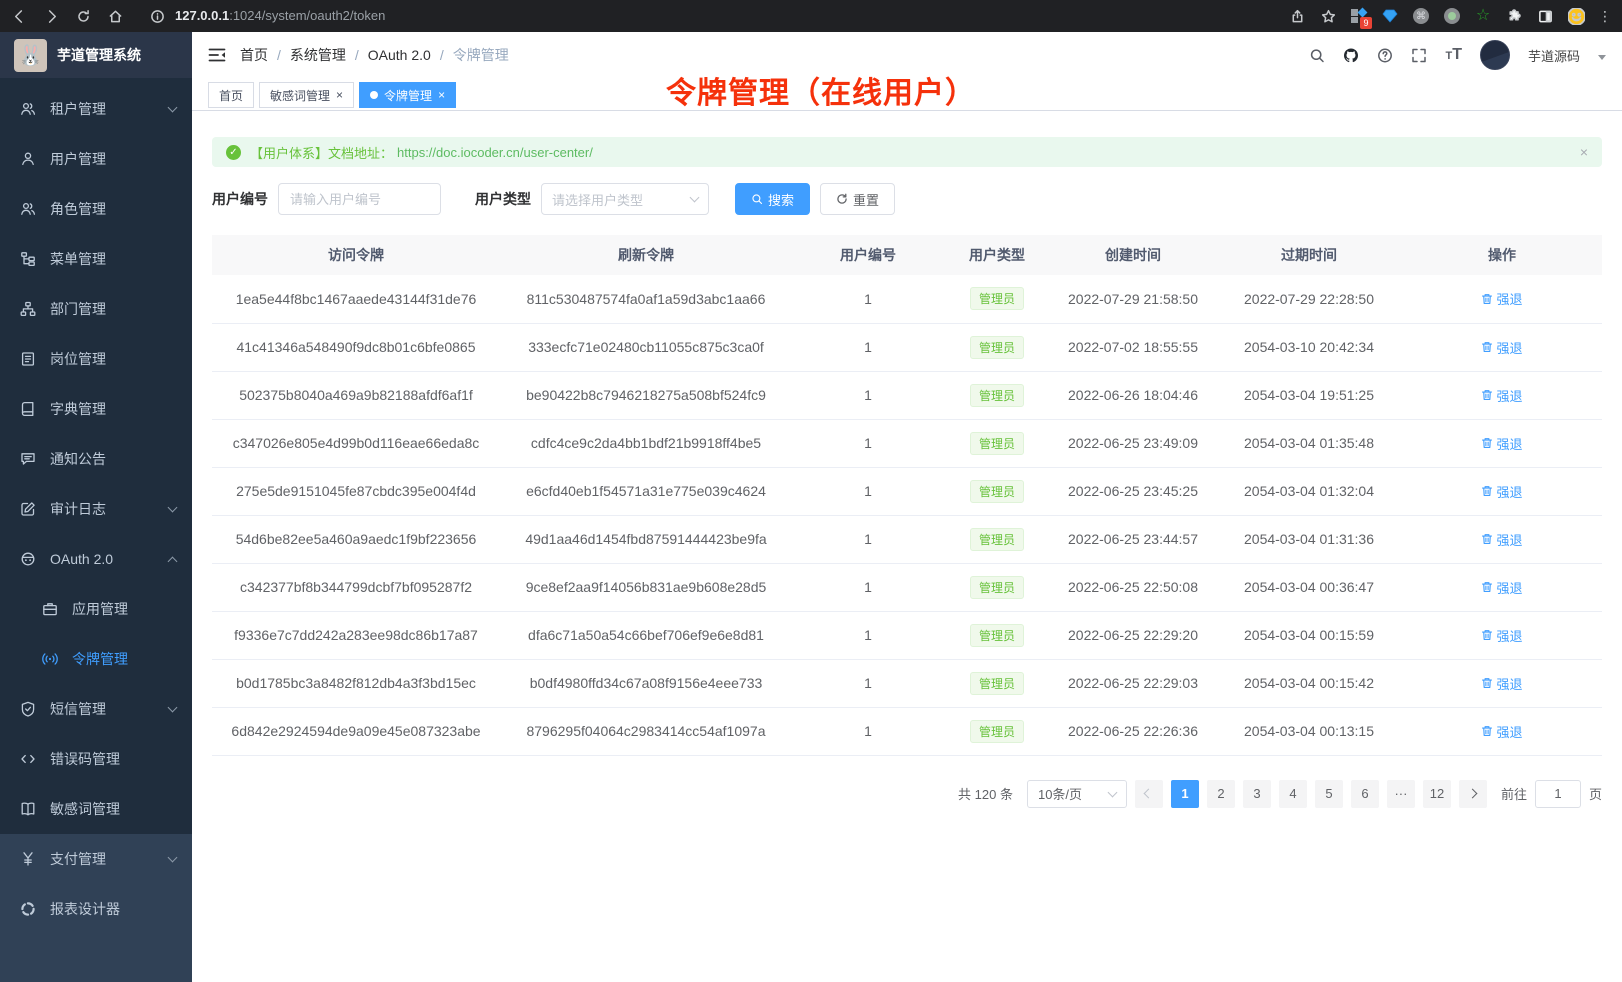 The width and height of the screenshot is (1622, 982). Describe the element at coordinates (96, 559) in the screenshot. I see `sidebar-item-oauth2: OAuth 2.0` at that location.